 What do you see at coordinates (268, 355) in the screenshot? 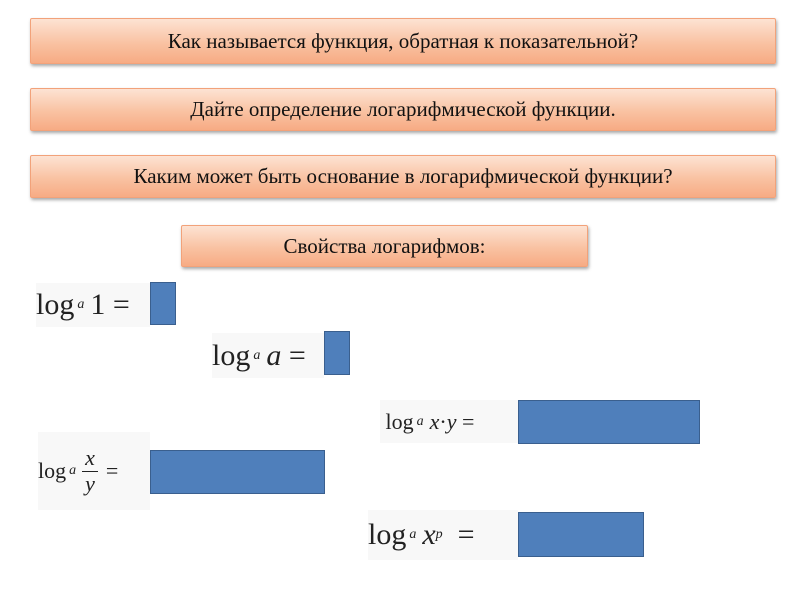
I see `formula-log-a-a: log a a =` at bounding box center [268, 355].